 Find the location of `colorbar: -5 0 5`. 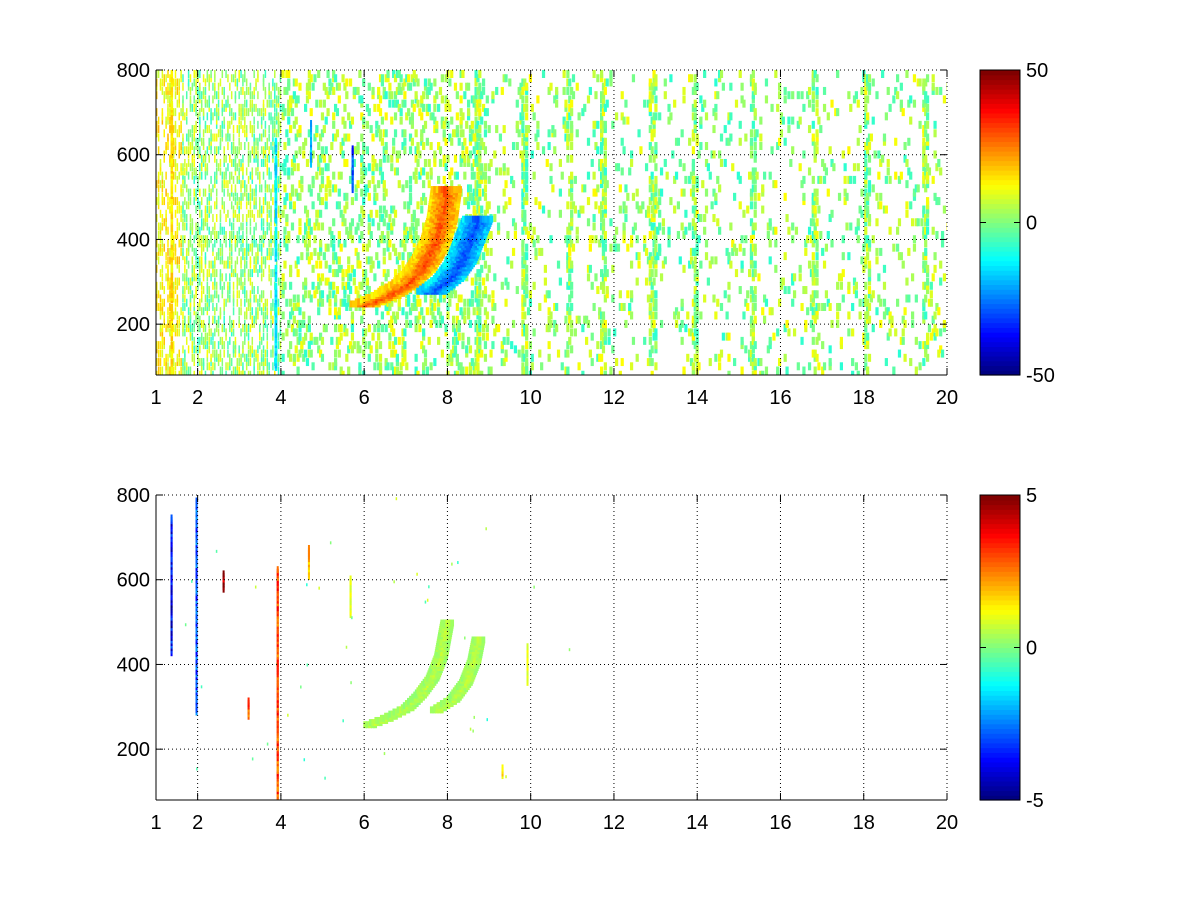

colorbar: -5 0 5 is located at coordinates (1011, 648).